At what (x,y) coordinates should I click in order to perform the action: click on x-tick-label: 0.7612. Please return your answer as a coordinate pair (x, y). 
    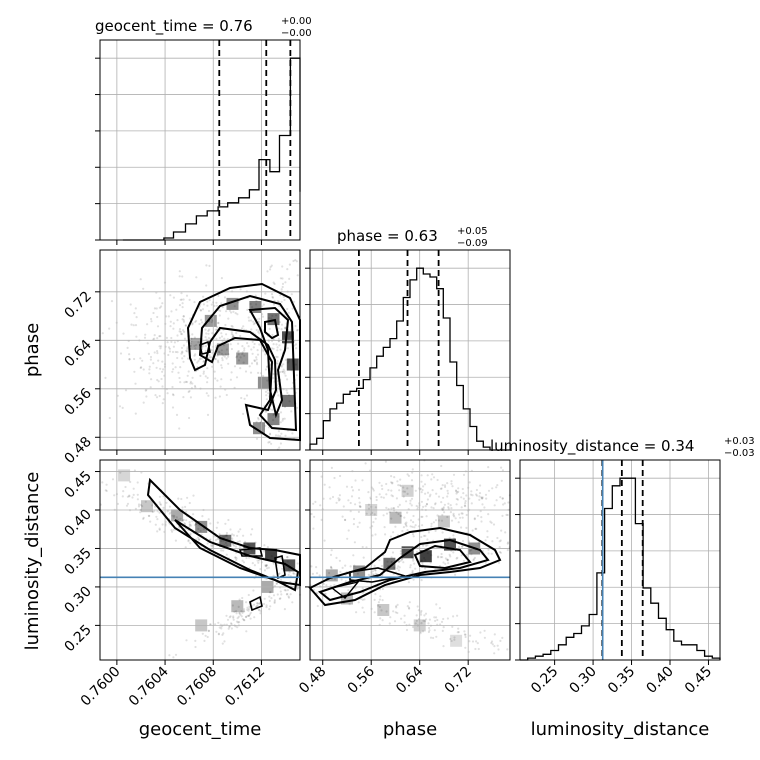
    Looking at the image, I should click on (245, 687).